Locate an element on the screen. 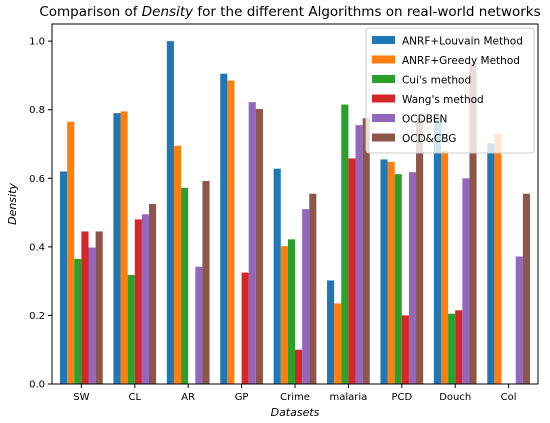 This screenshot has width=550, height=423. x-tick-label: PCD is located at coordinates (401, 397).